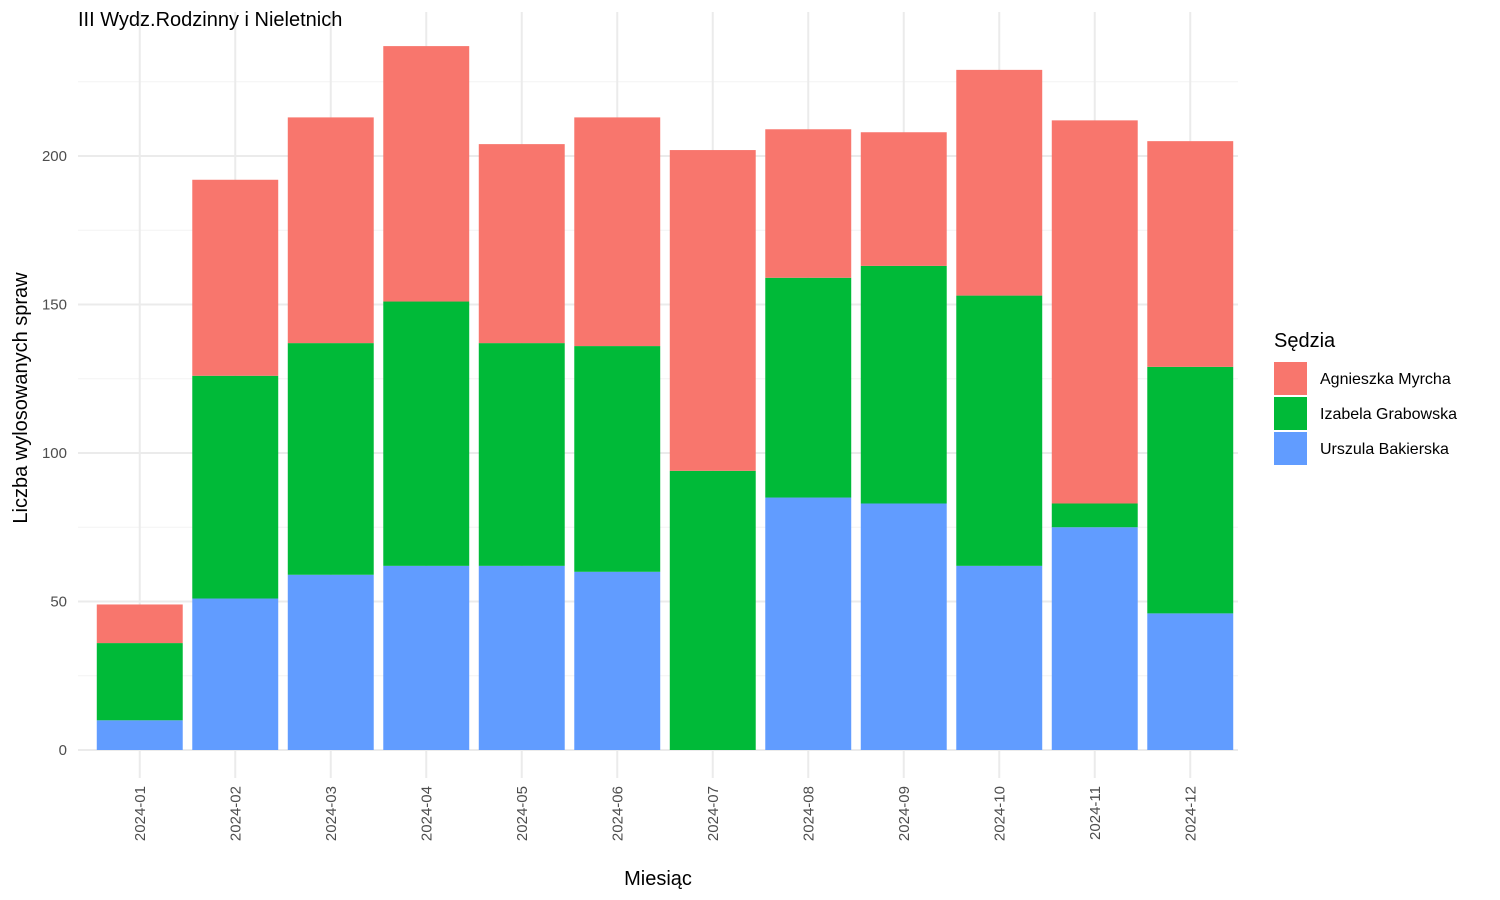  What do you see at coordinates (522, 813) in the screenshot?
I see `x-tick-label: 2024-05` at bounding box center [522, 813].